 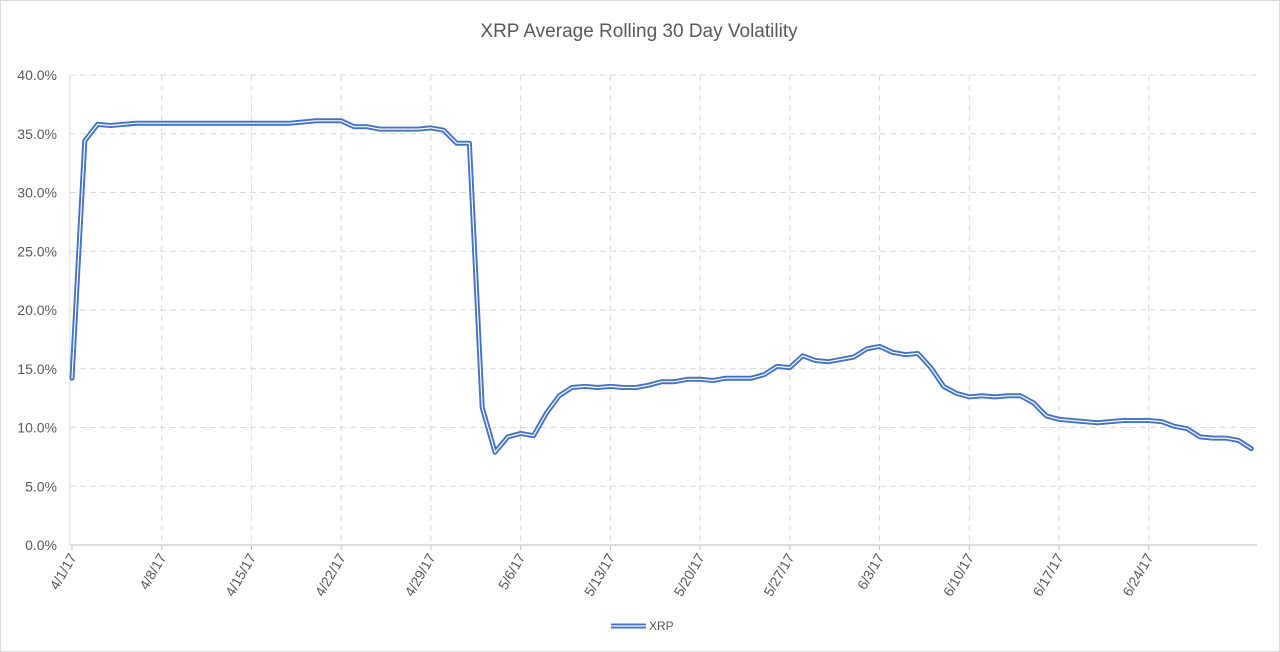 I want to click on x-tick-label: 6/17/17, so click(x=1047, y=574).